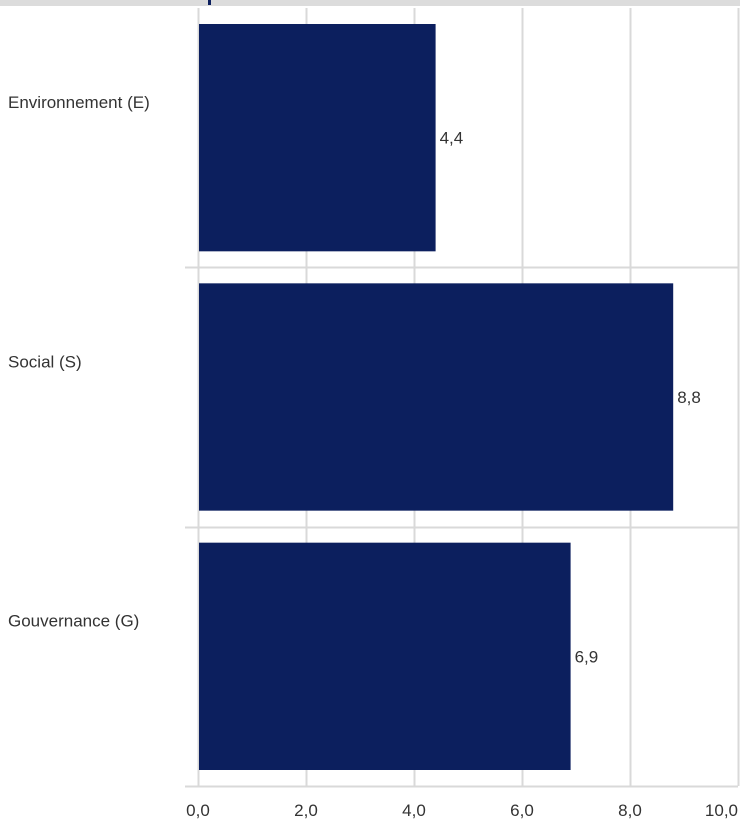  Describe the element at coordinates (452, 138) in the screenshot. I see `value-label-0: 4,4` at that location.